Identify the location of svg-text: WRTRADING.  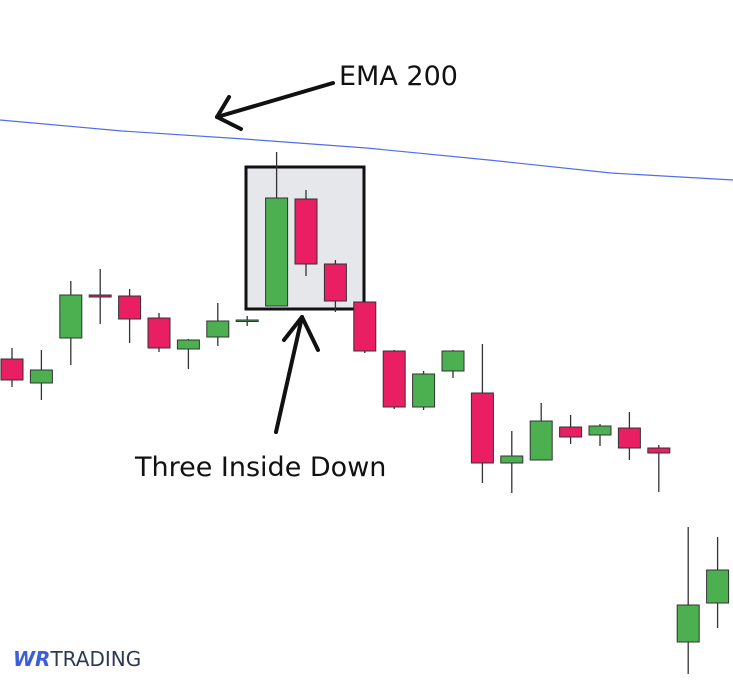
(77, 659).